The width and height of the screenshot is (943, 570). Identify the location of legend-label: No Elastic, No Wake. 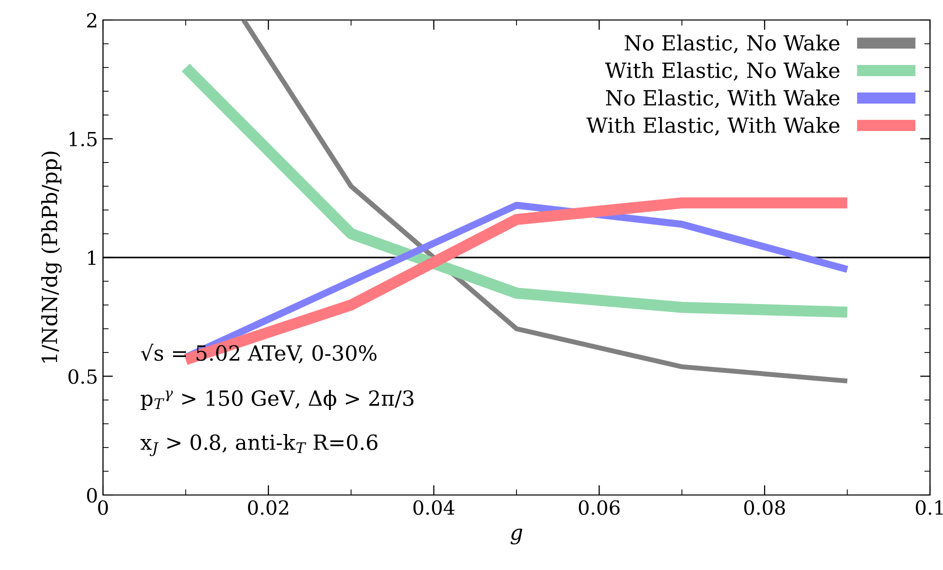
(732, 44).